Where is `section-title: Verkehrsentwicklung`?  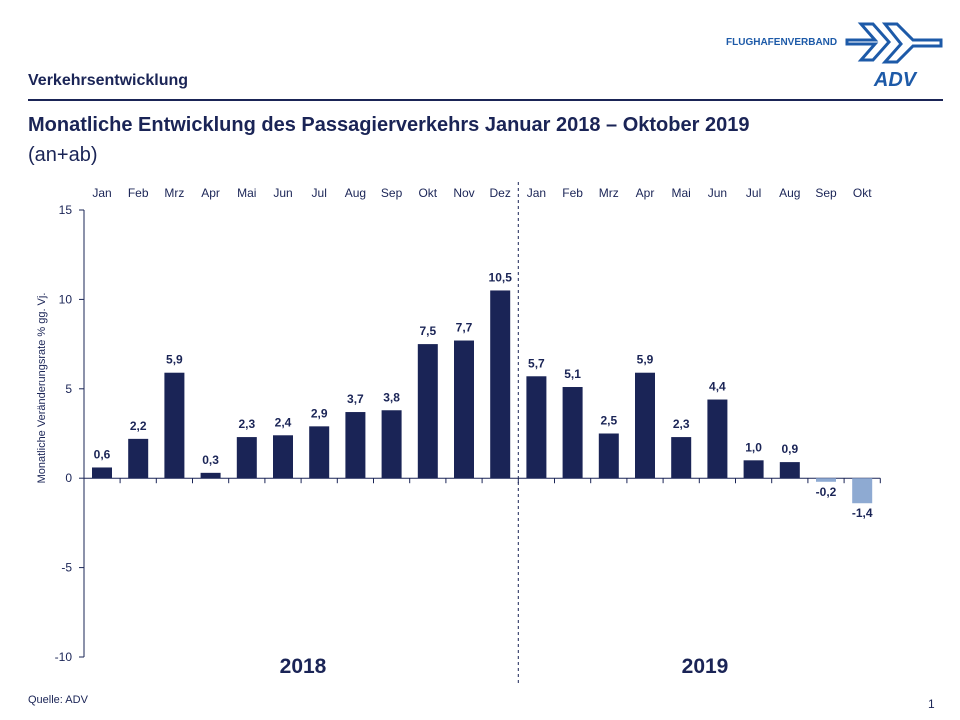
section-title: Verkehrsentwicklung is located at coordinates (108, 80).